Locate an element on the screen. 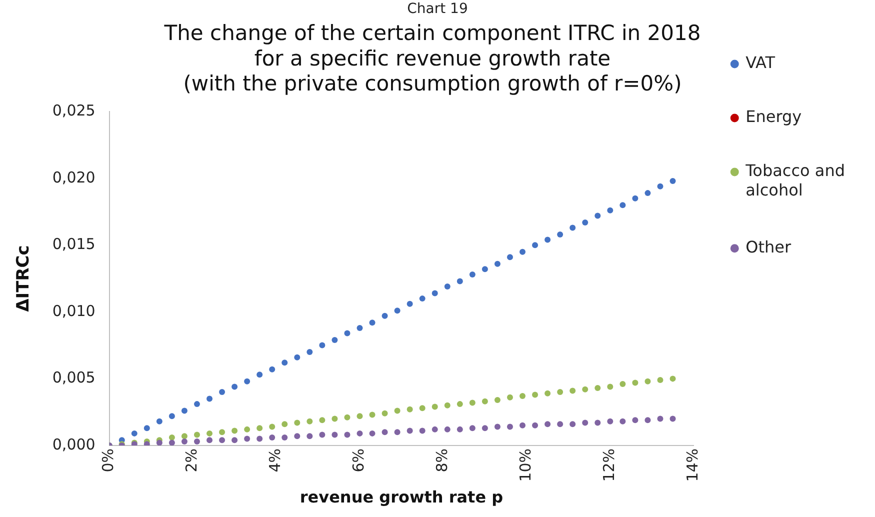  y-tick-label: 0,000 is located at coordinates (74, 444).